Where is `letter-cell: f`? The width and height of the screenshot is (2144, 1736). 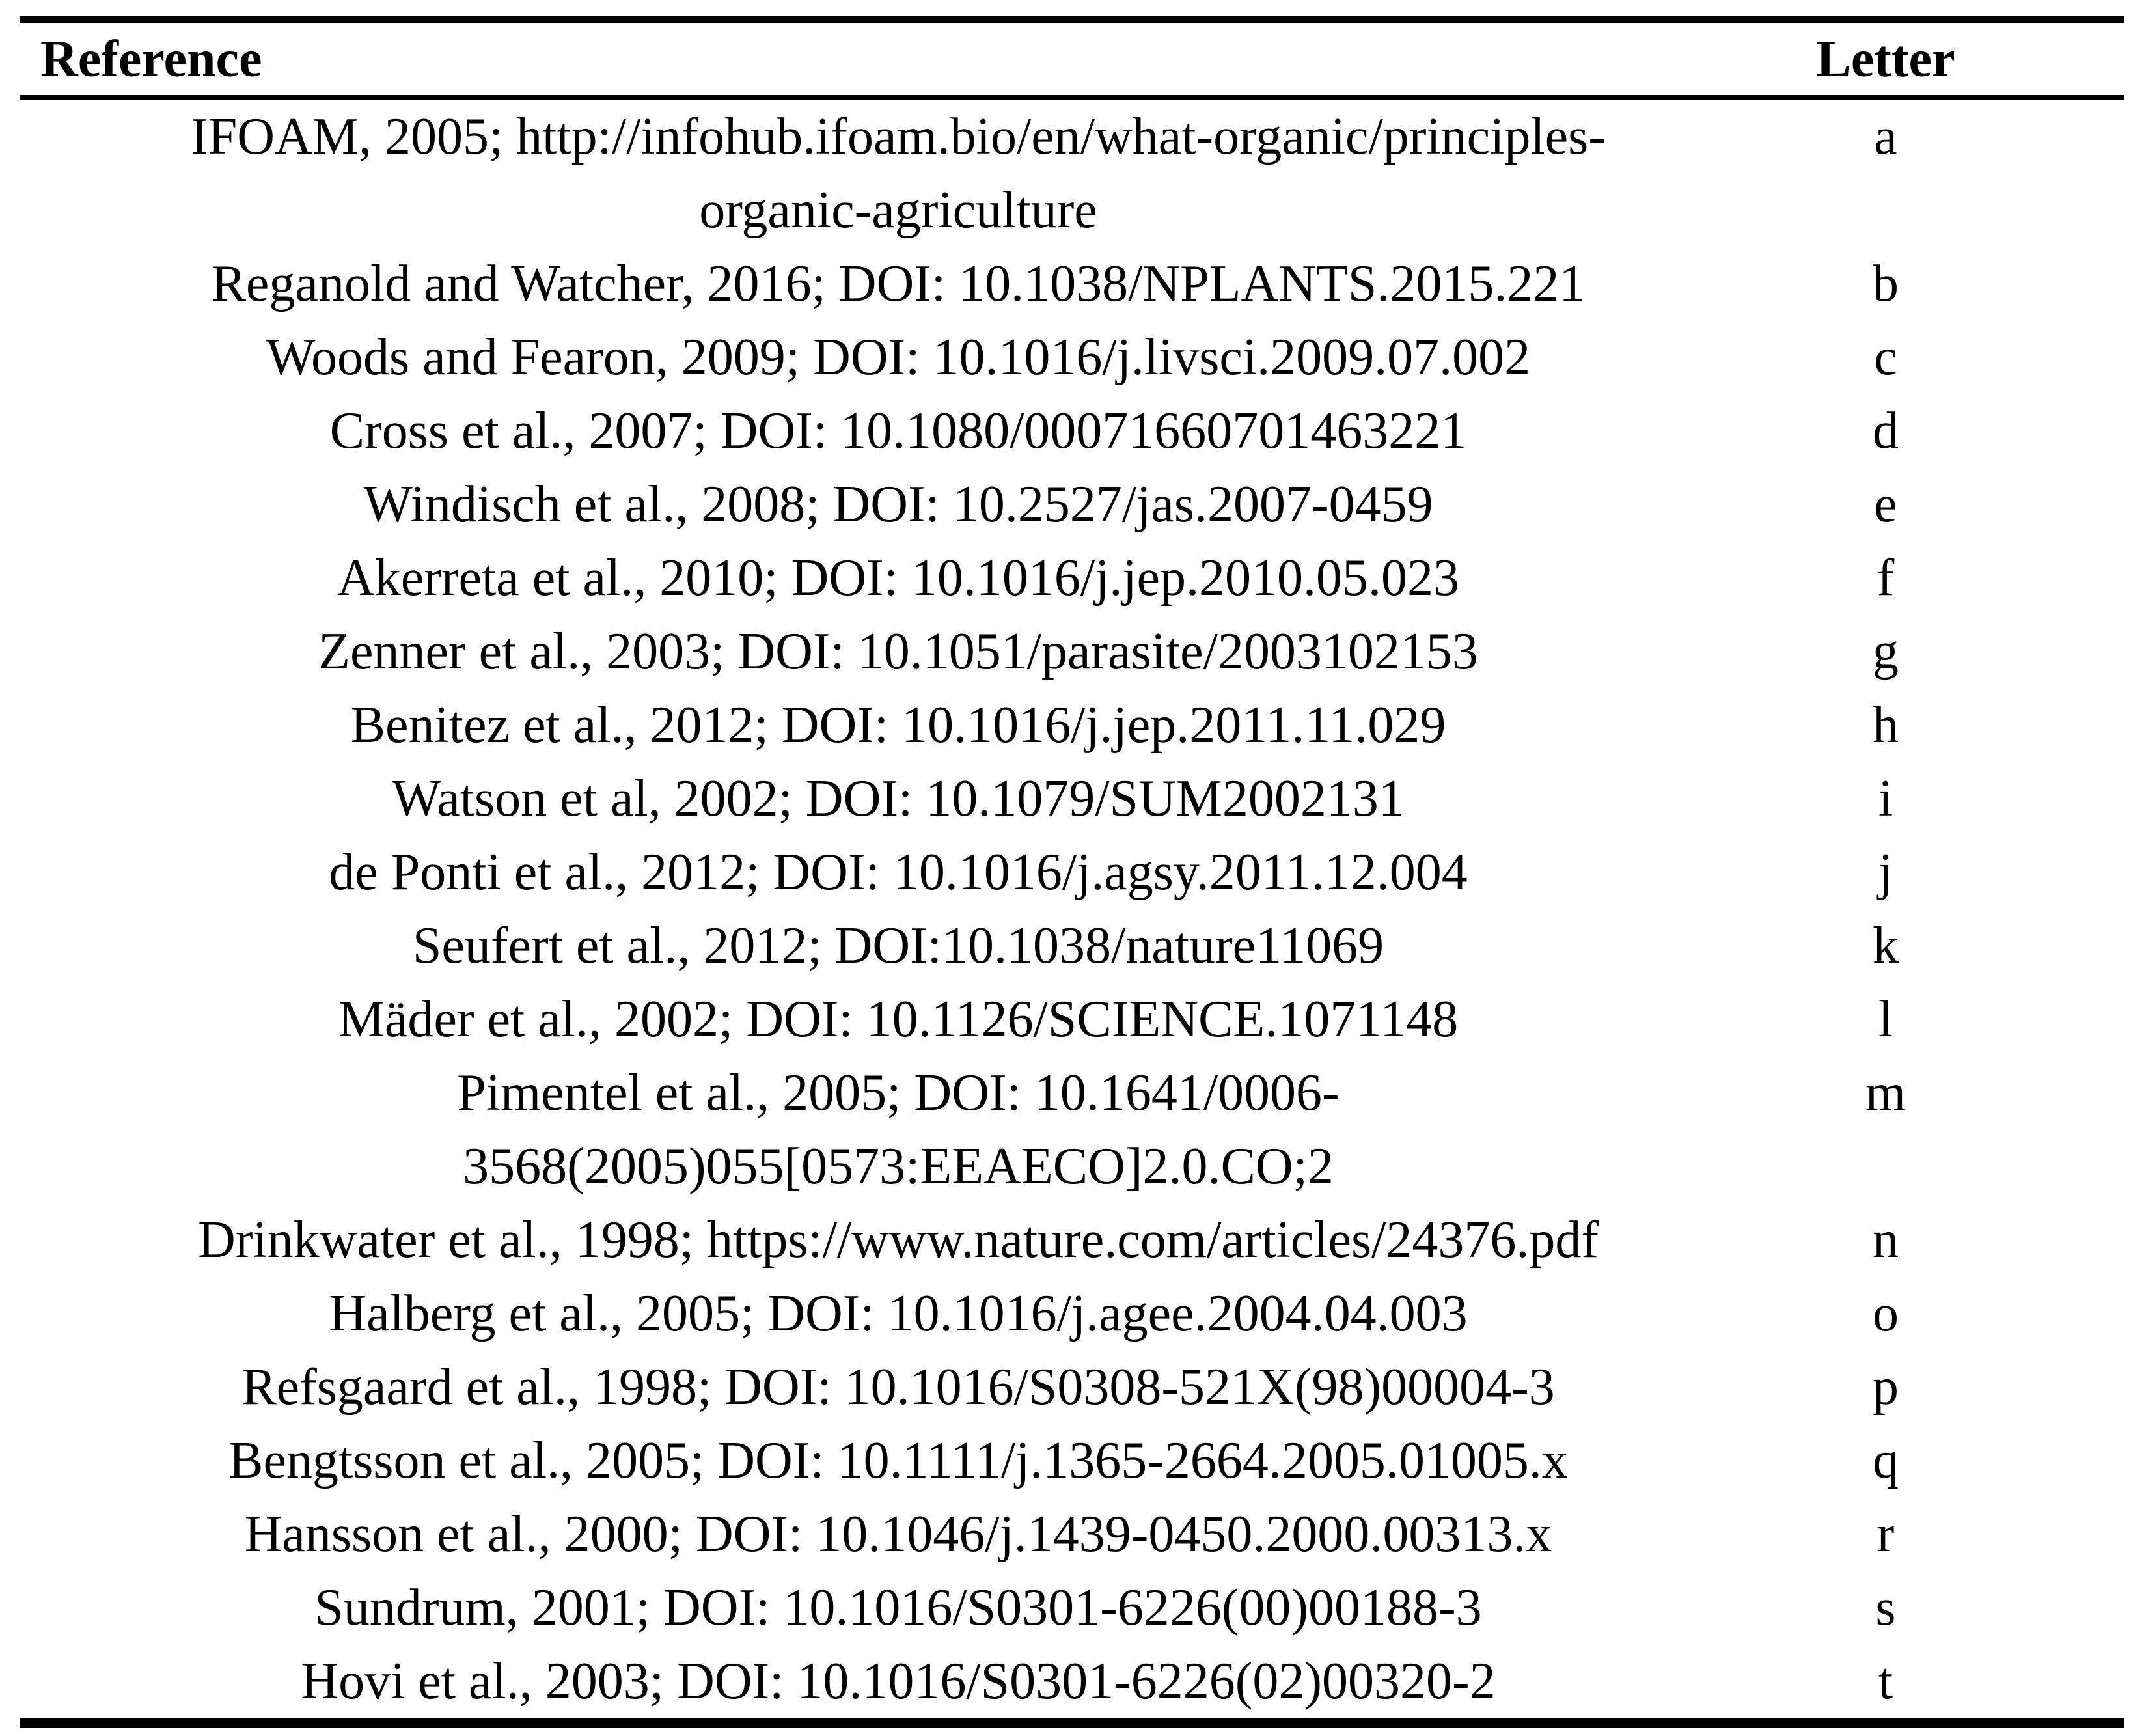
letter-cell: f is located at coordinates (1885, 578).